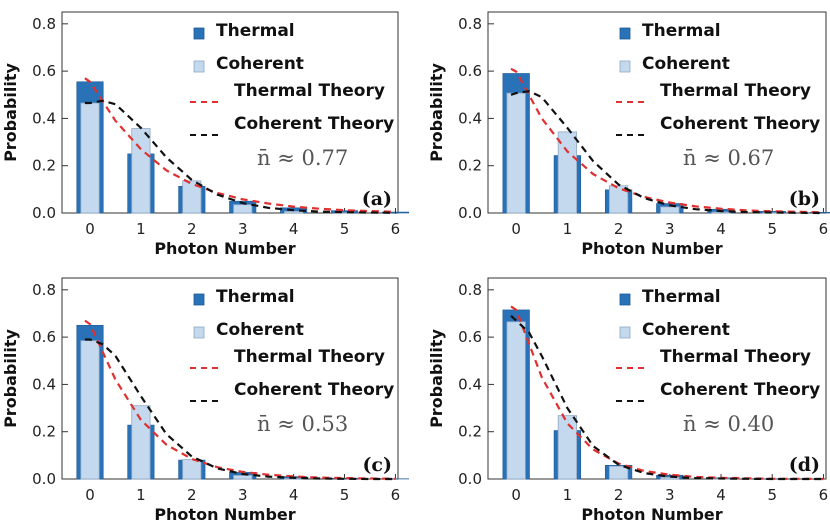 The image size is (830, 532). Describe the element at coordinates (804, 465) in the screenshot. I see `panel-label: (d)` at that location.